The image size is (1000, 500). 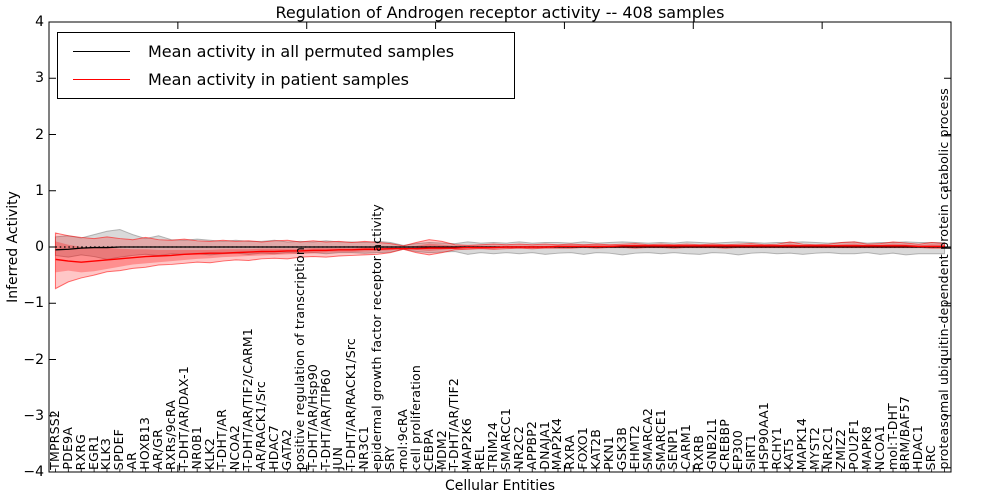 I want to click on y-tick-label: 4, so click(x=39, y=22).